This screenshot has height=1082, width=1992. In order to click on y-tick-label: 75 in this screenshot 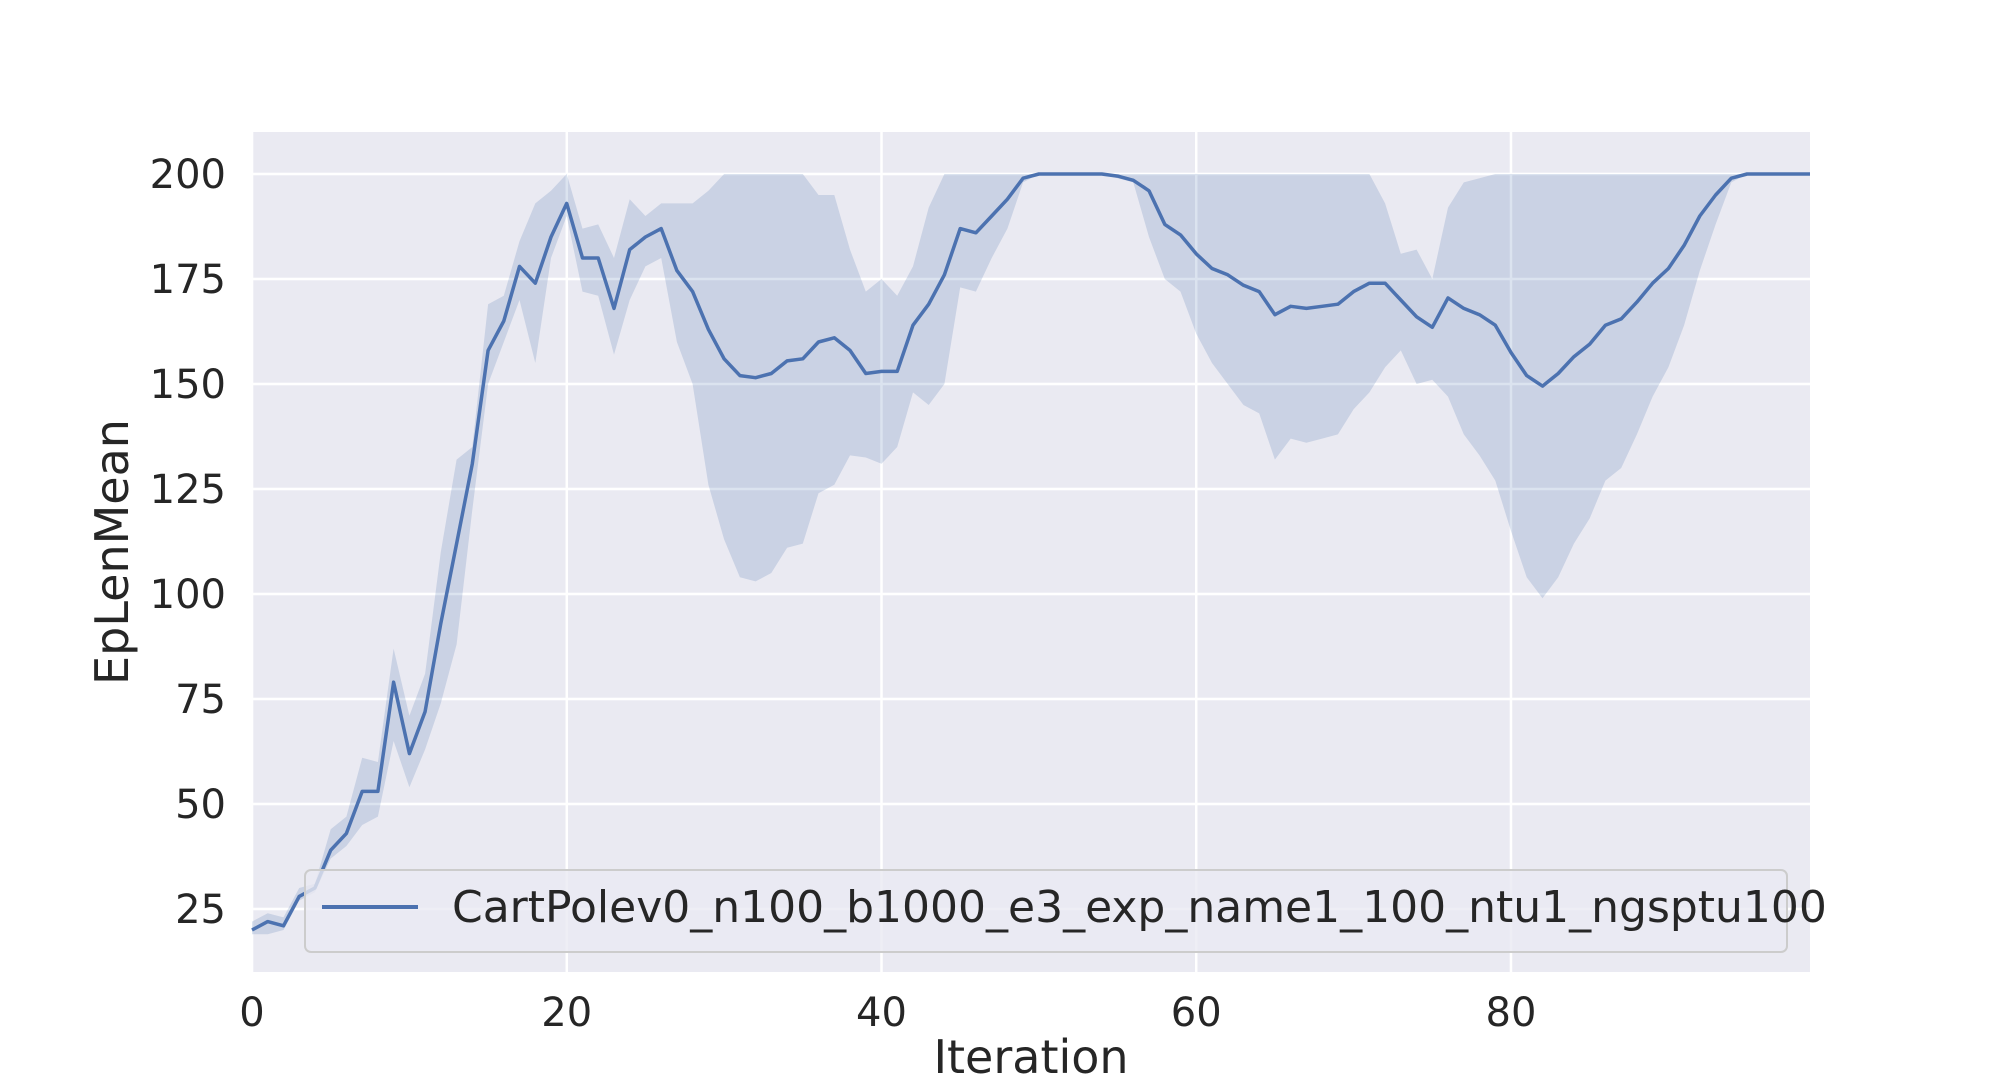, I will do `click(200, 700)`.